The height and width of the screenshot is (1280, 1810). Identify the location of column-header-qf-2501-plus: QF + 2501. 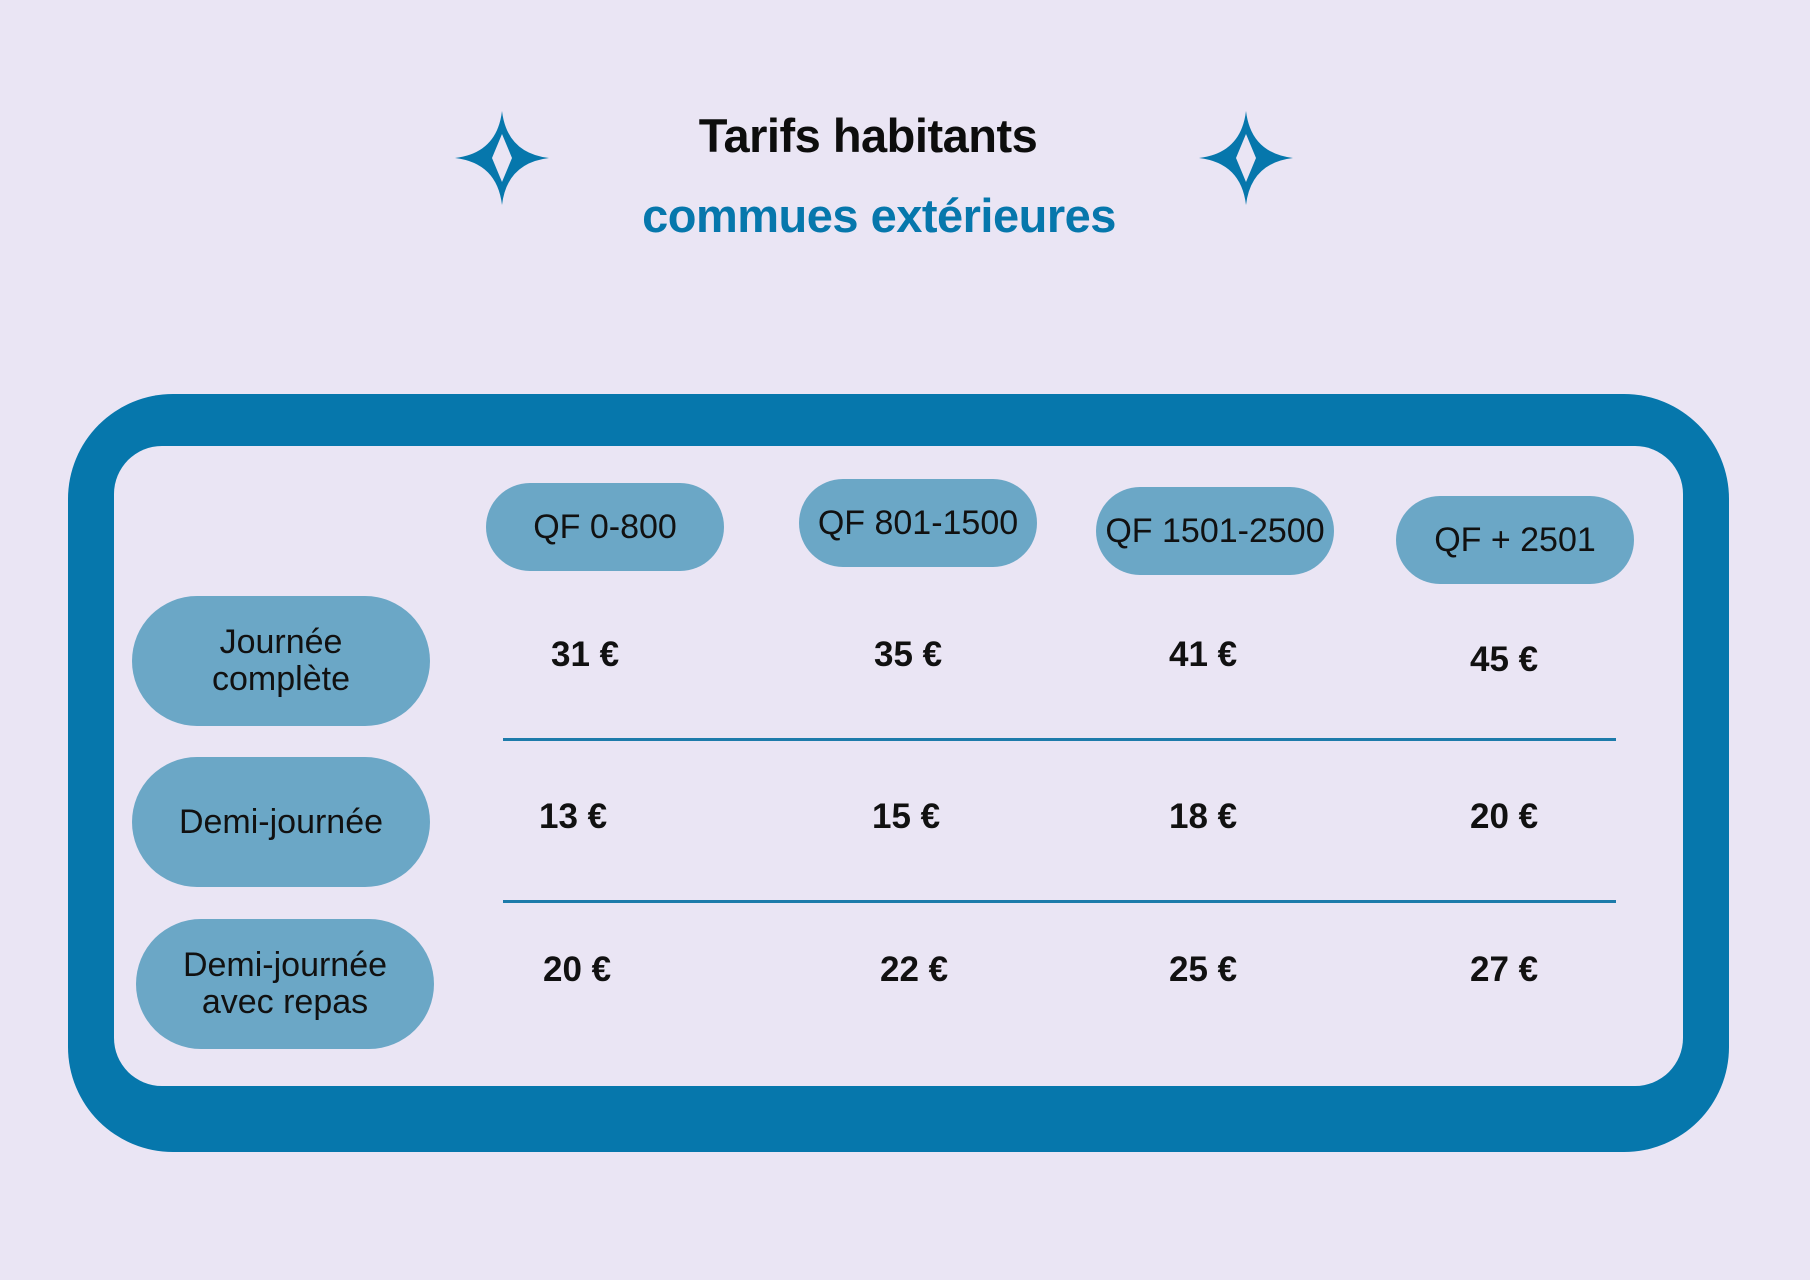
(1515, 540).